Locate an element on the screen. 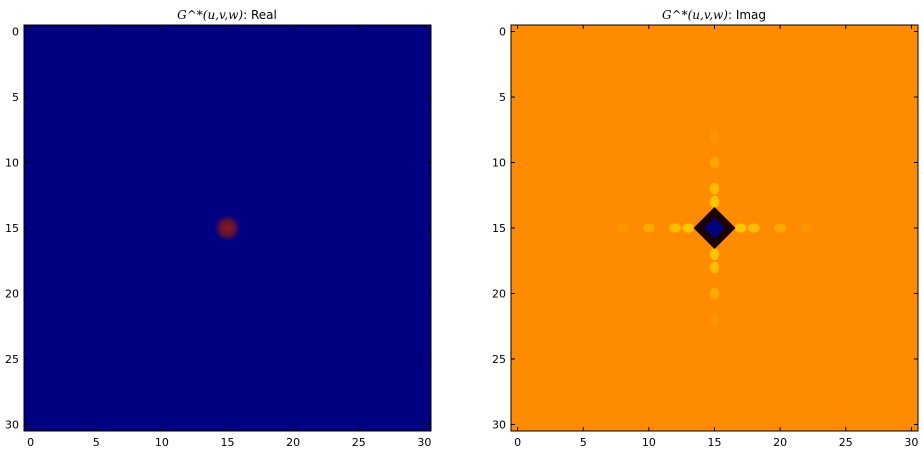 Image resolution: width=923 pixels, height=452 pixels. title-imag: G^*(u,v,w): Imag is located at coordinates (714, 15).